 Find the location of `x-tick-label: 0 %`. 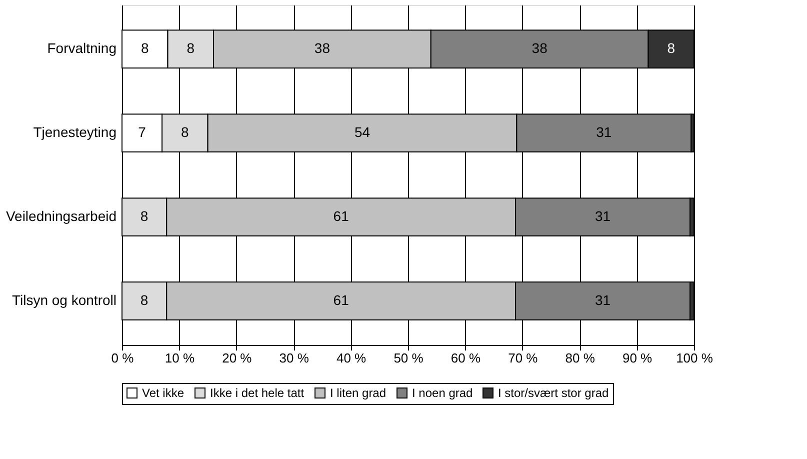

x-tick-label: 0 % is located at coordinates (122, 358).